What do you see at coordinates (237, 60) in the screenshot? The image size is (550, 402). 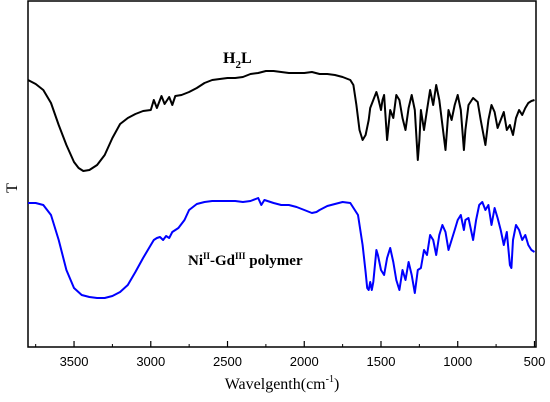 I see `series-label-h2l: H2L` at bounding box center [237, 60].